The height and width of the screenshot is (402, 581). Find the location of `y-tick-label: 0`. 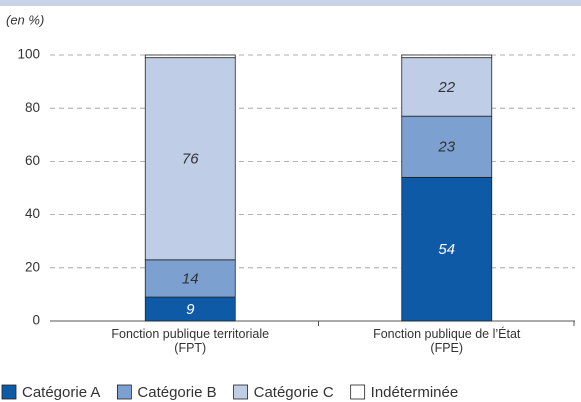

y-tick-label: 0 is located at coordinates (36, 320).